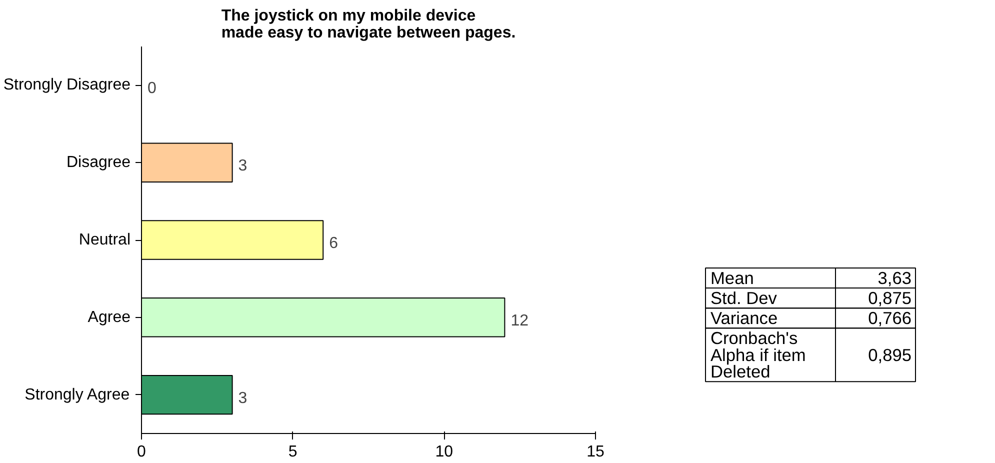 The height and width of the screenshot is (463, 995). I want to click on text: Std. Dev, so click(744, 298).